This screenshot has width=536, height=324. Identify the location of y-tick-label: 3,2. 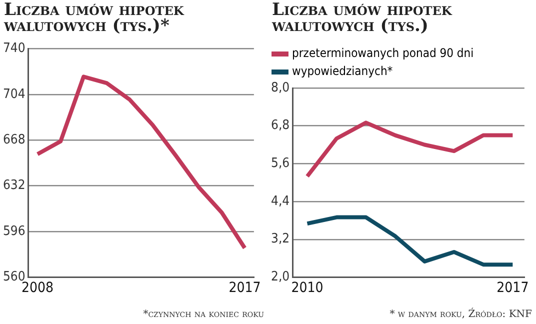
(280, 239).